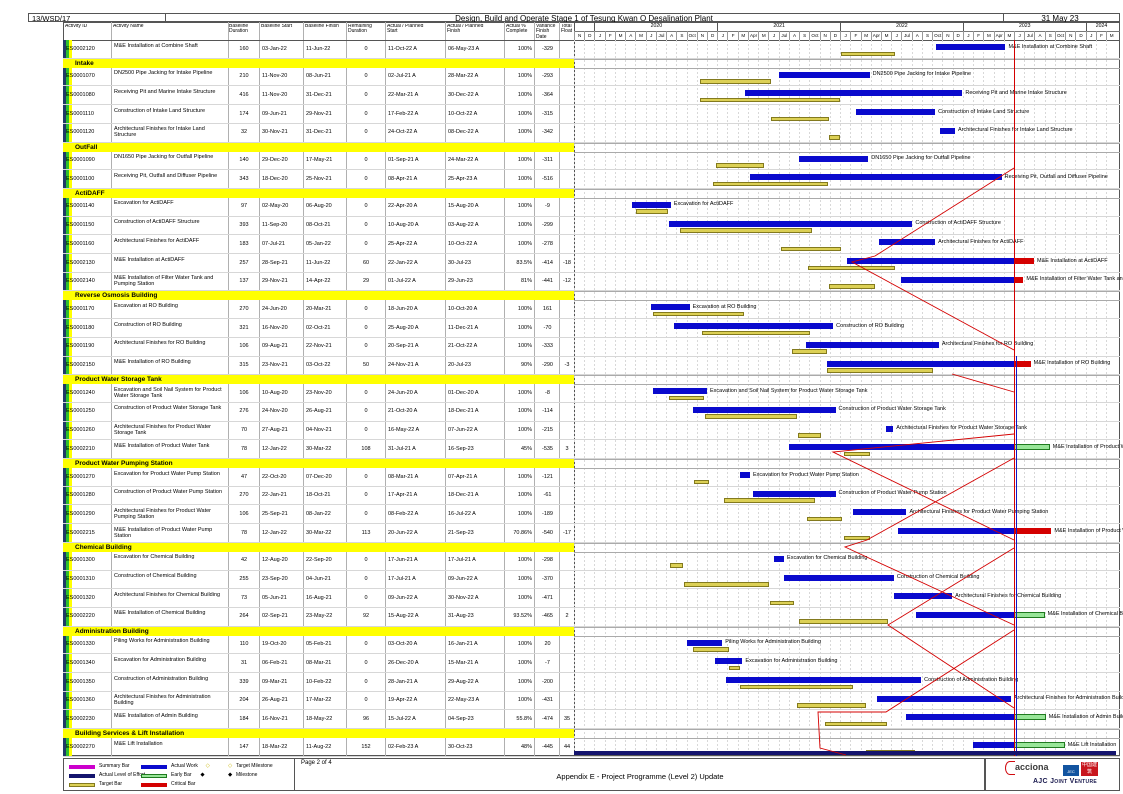  Describe the element at coordinates (463, 662) in the screenshot. I see `cell-af: 15-Mar-21 A` at that location.